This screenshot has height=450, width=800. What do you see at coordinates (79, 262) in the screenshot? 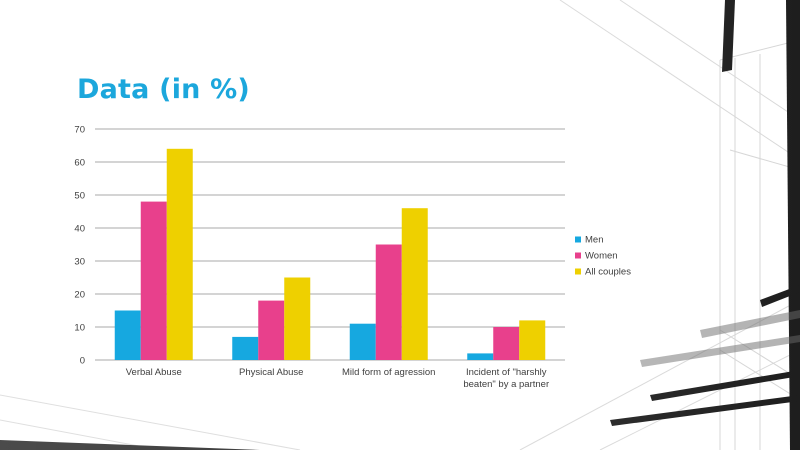
I see `y-tick-label: 30` at bounding box center [79, 262].